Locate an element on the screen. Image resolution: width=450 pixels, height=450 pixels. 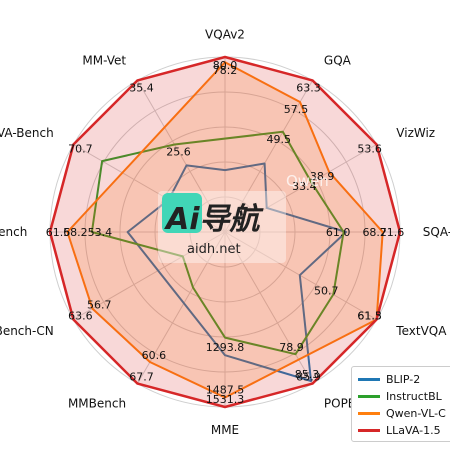
axis-label-llava-bench: LLaVA-Bench is located at coordinates (27, 133).